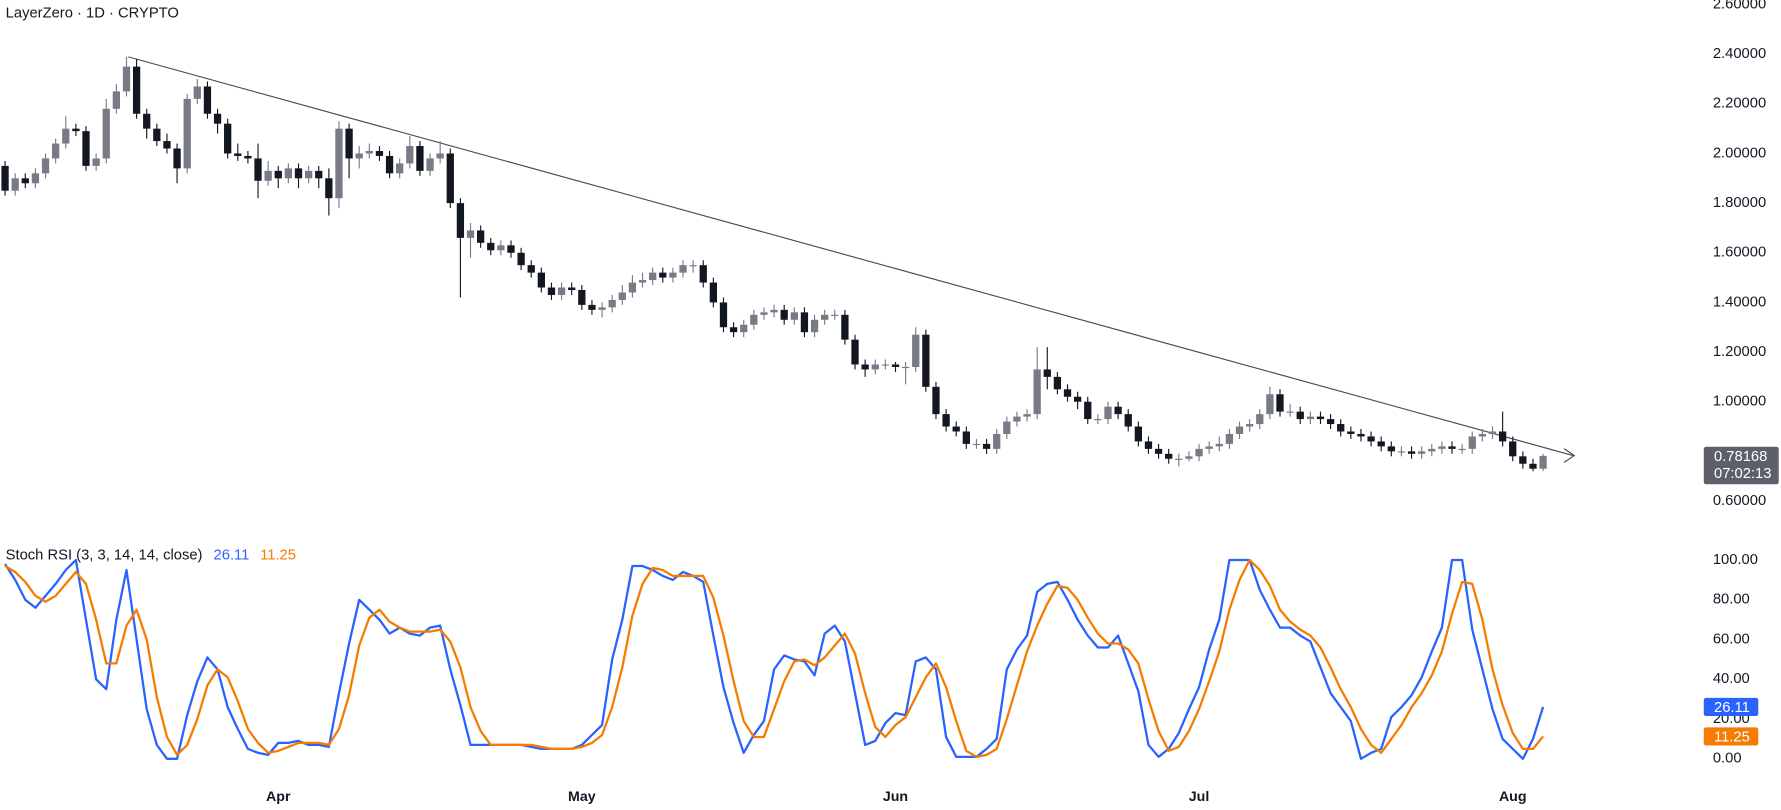  Describe the element at coordinates (1739, 402) in the screenshot. I see `y-tick-label: 1.00000` at that location.